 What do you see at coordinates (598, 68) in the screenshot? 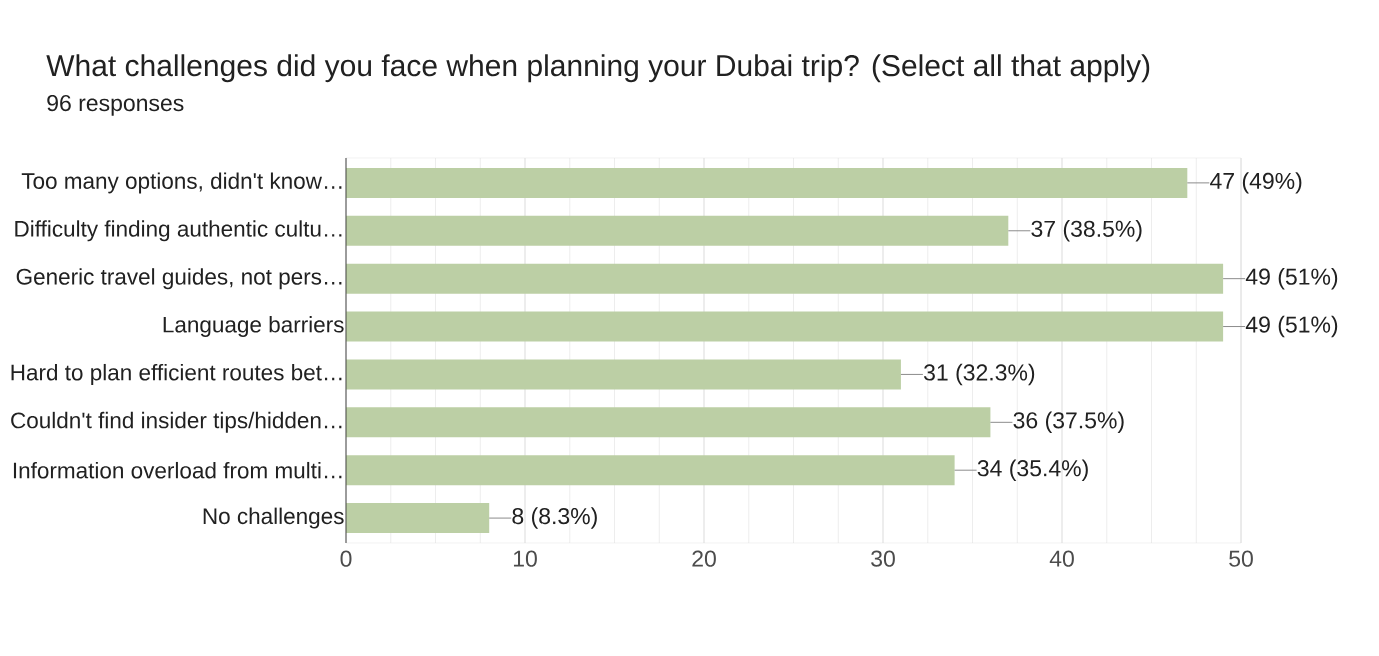
I see `chart-title: What challenges did you face when planning your Dubai trip? (Select all that apply)` at bounding box center [598, 68].